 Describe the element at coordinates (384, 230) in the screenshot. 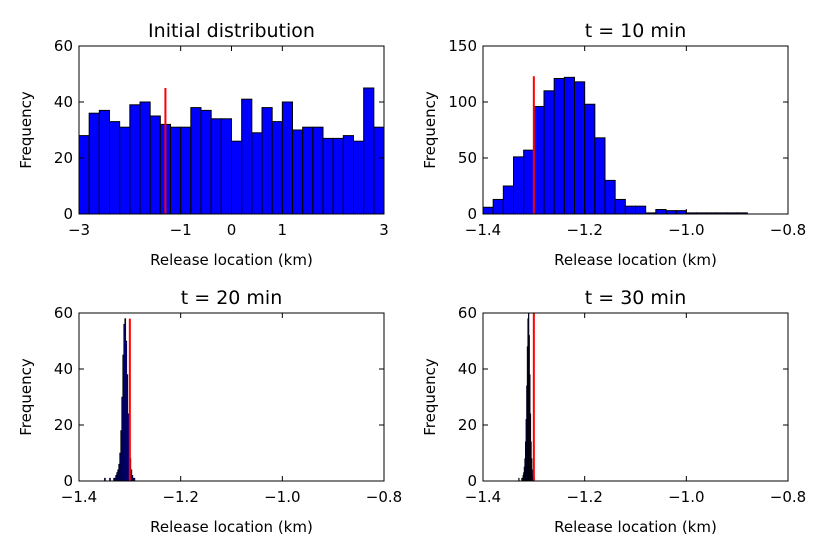

I see `x-tick-label: 3` at that location.